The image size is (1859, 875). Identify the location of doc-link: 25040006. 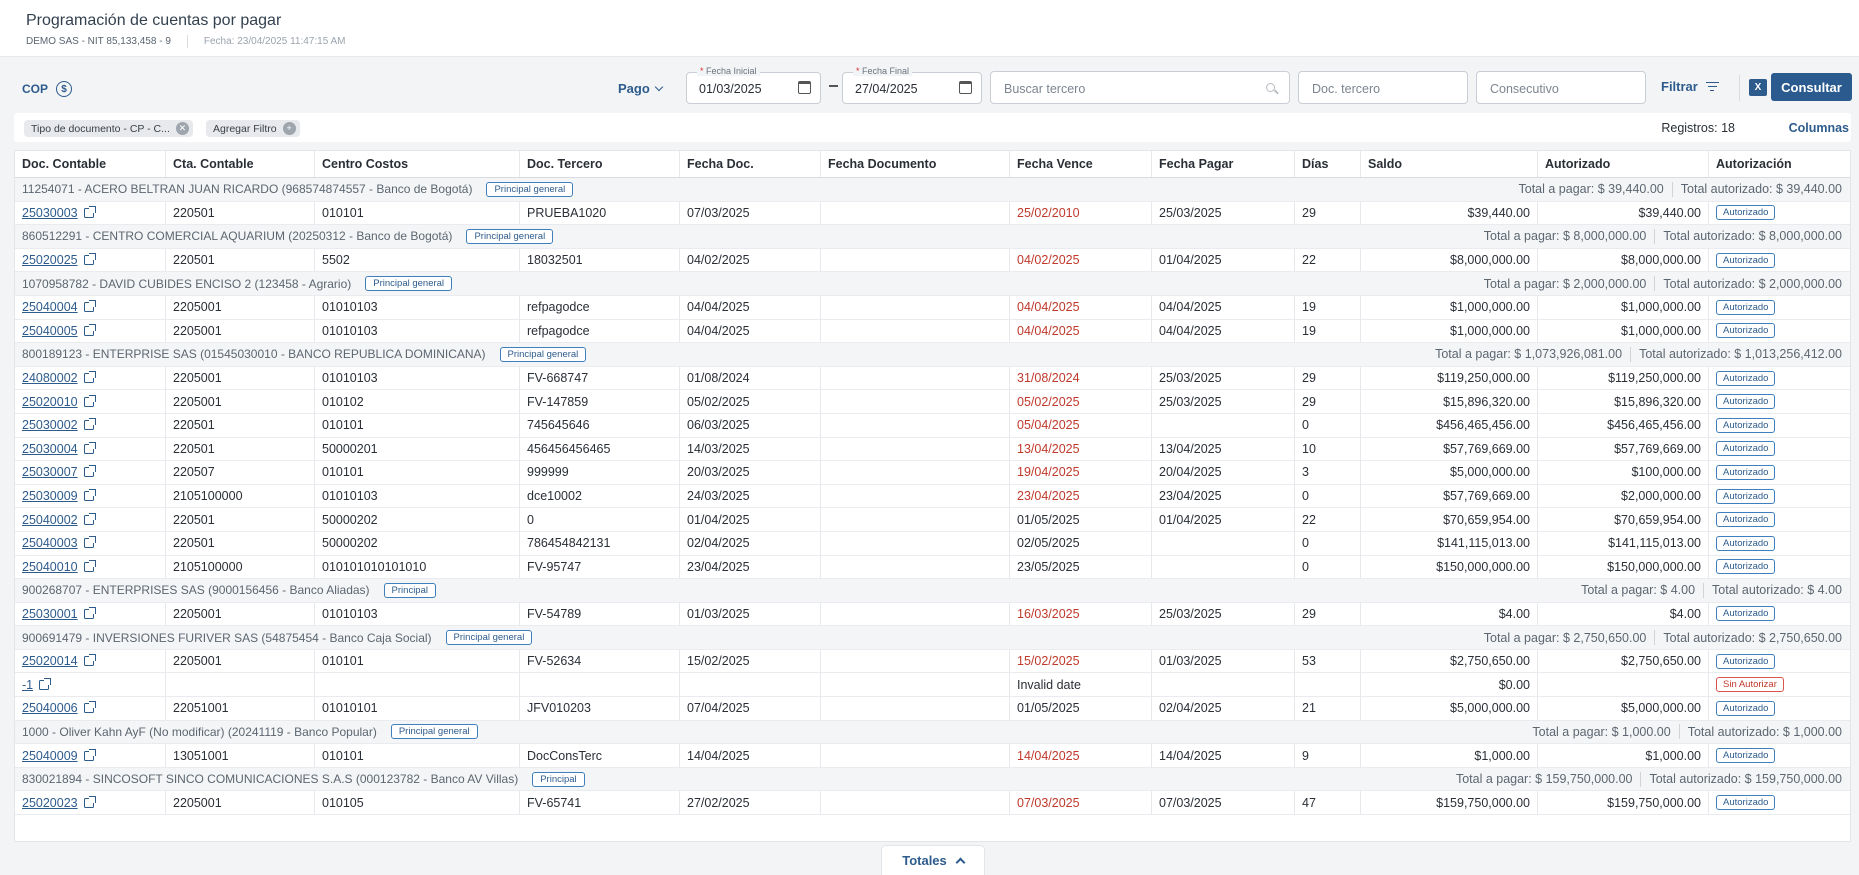
(59, 708).